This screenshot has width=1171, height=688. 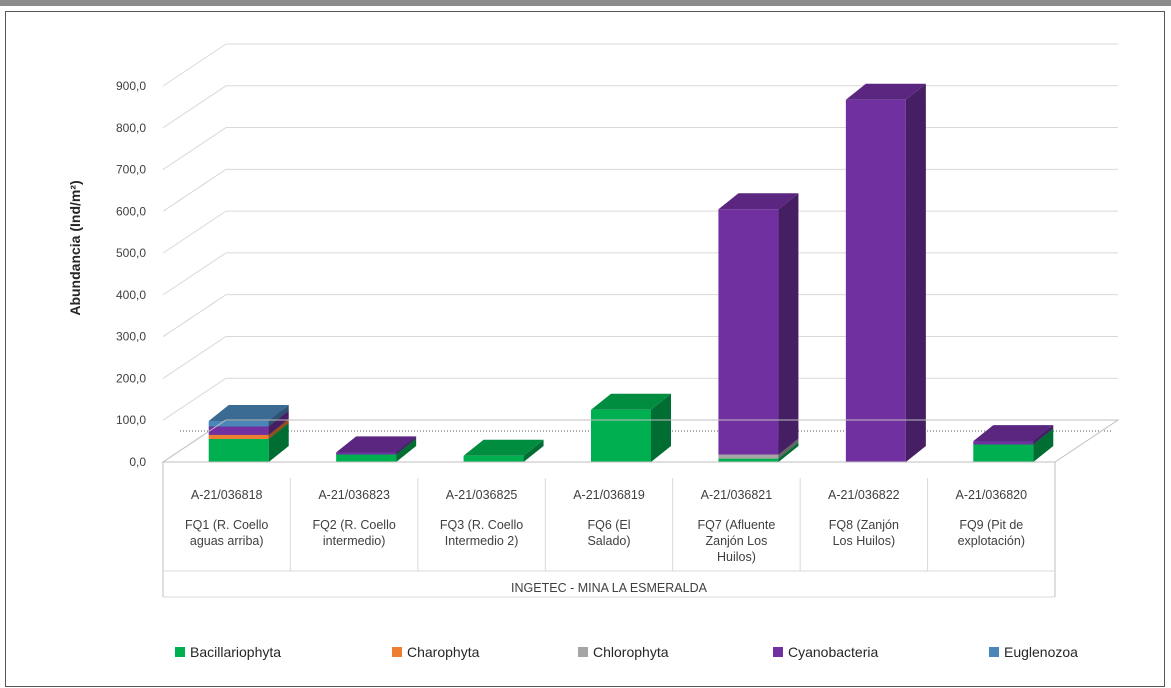 I want to click on category-name-label: FQ9 (Pit de, so click(x=991, y=525).